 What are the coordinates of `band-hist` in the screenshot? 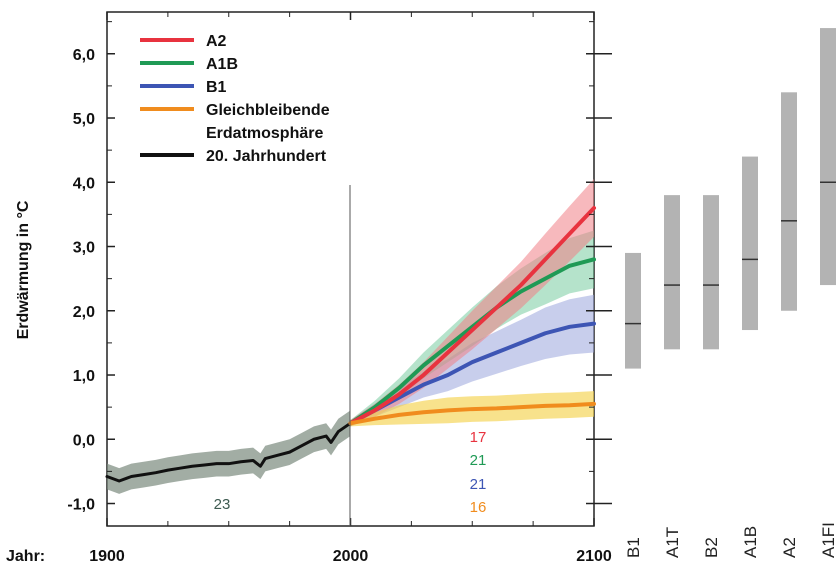 It's located at (229, 452).